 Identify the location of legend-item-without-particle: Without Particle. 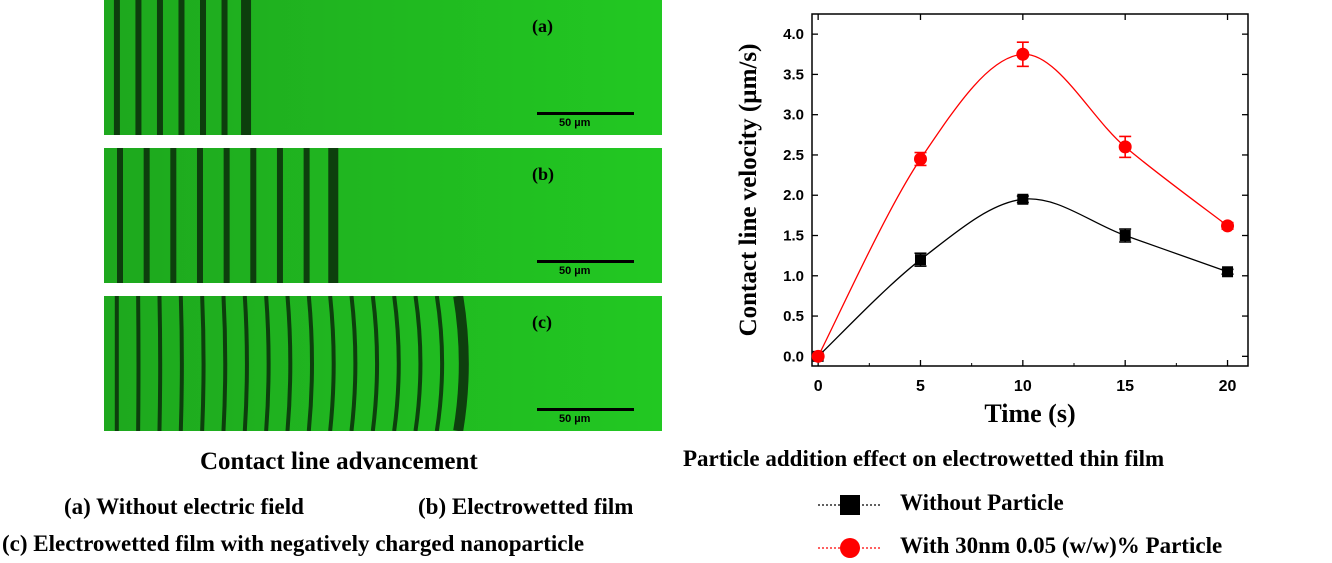
(1073, 505).